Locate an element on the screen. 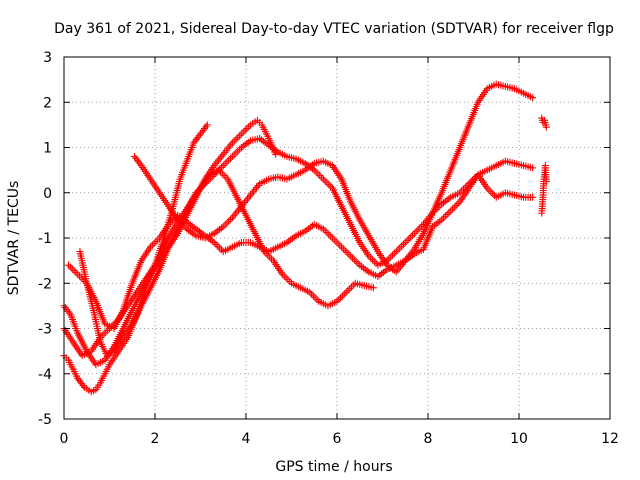  x-tick-label: 10 is located at coordinates (519, 439).